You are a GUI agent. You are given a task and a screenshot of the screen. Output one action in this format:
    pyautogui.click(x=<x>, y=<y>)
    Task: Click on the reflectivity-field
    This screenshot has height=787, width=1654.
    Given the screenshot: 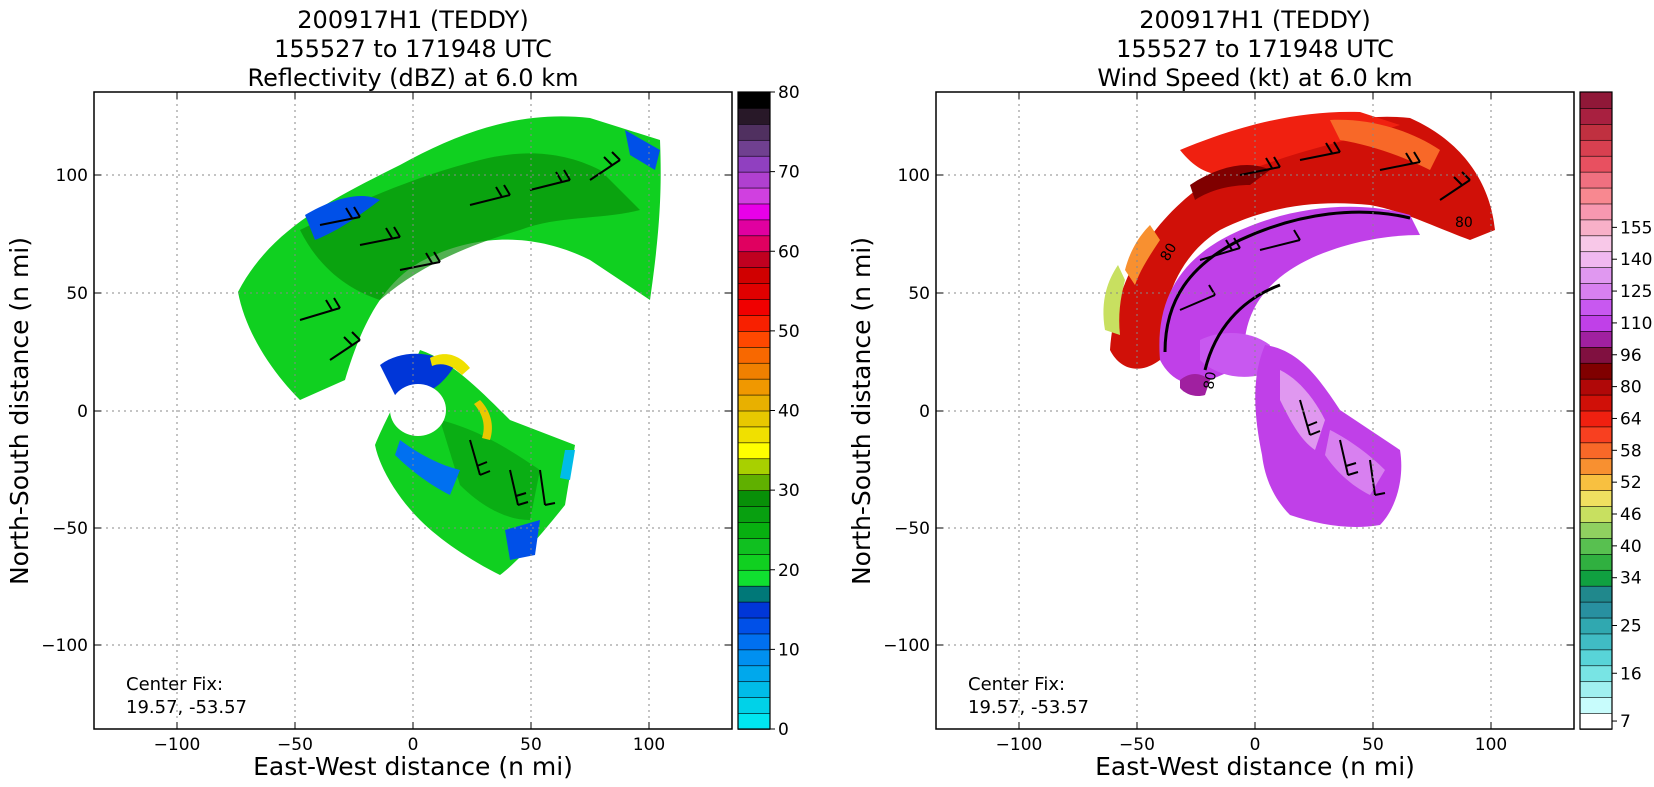 What is the action you would take?
    pyautogui.click(x=449, y=345)
    